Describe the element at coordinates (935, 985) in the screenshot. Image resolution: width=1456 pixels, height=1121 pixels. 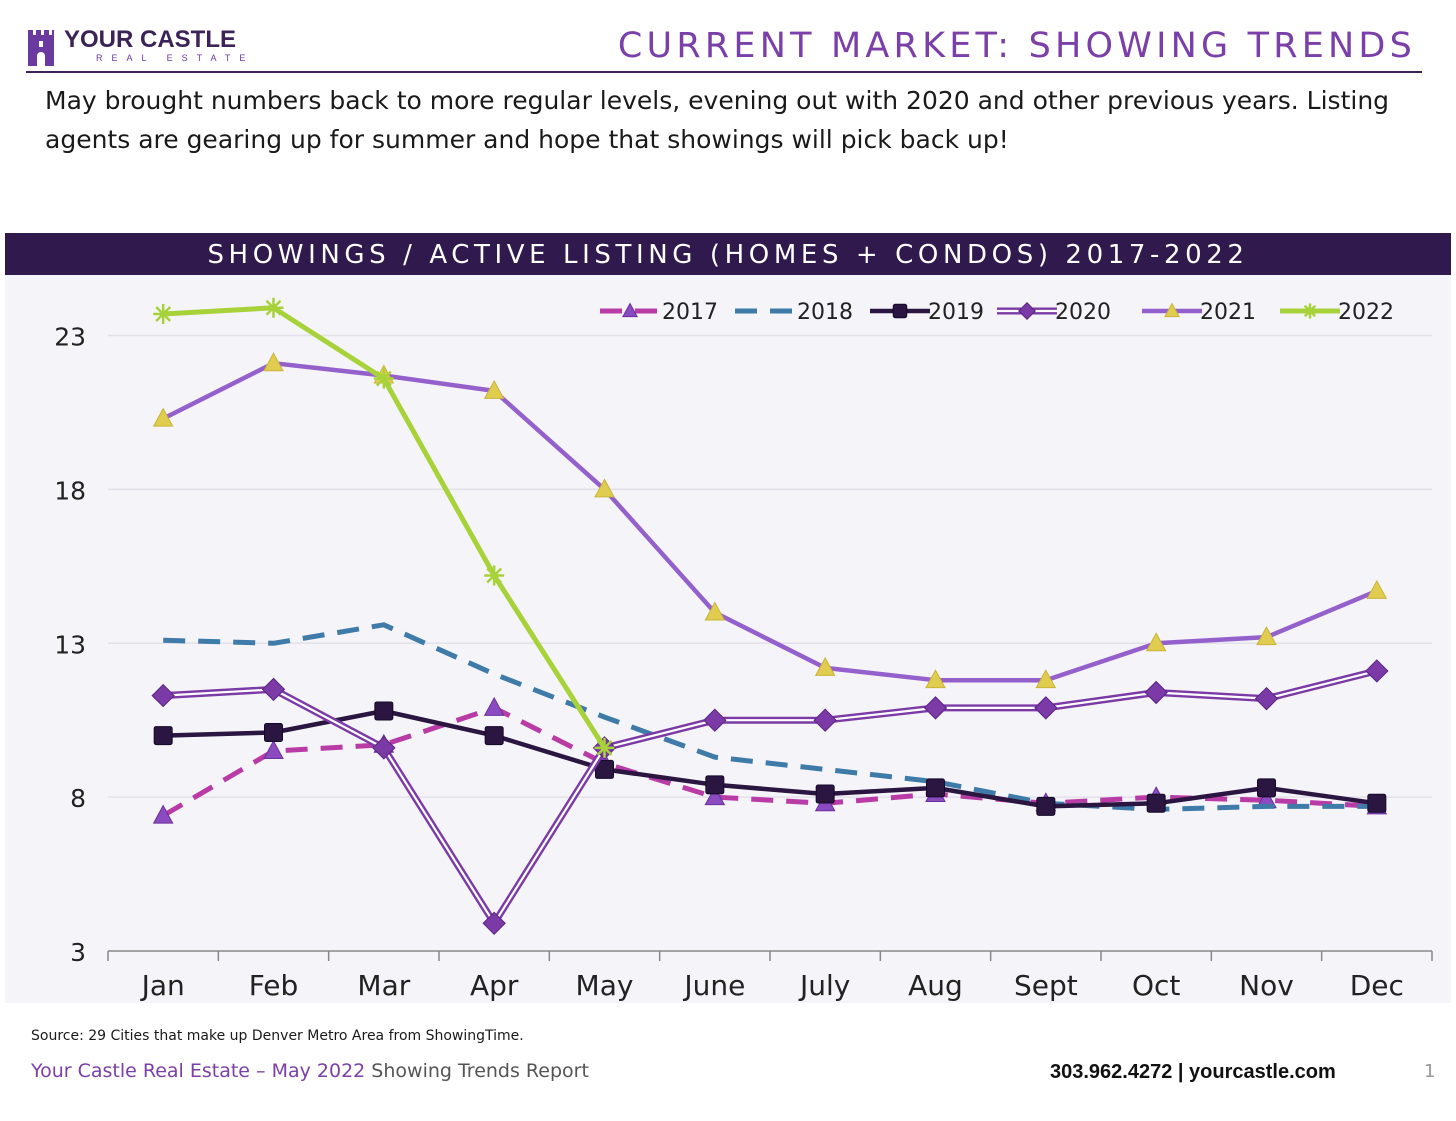
I see `x-tick-label: Aug` at that location.